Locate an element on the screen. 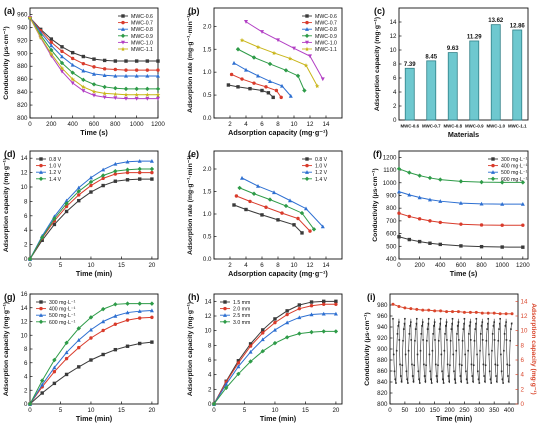 The width and height of the screenshot is (550, 425). x-tick-label: 4 is located at coordinates (246, 124).